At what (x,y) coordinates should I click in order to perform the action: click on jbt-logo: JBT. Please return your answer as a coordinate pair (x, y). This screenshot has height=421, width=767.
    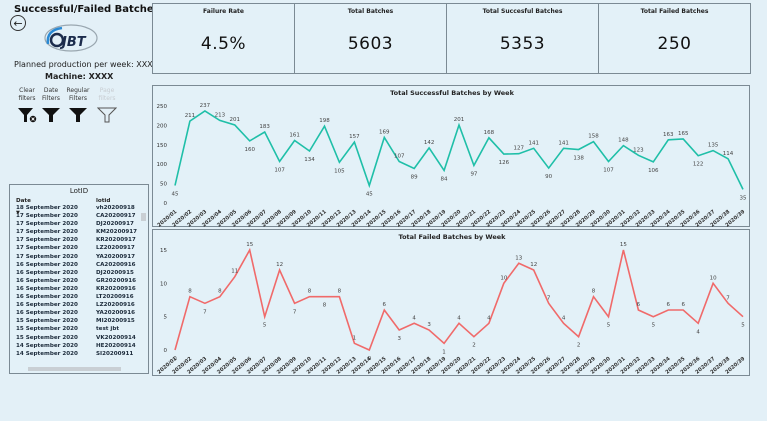
    Looking at the image, I should click on (71, 38).